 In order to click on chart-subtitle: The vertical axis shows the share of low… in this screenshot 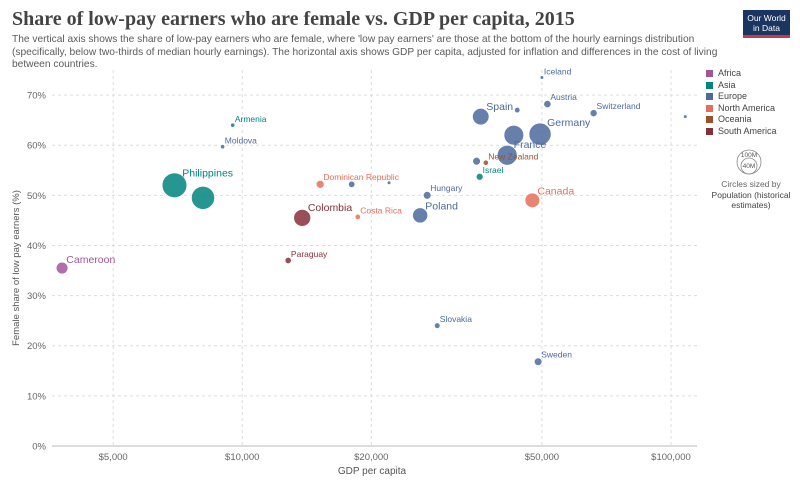, I will do `click(365, 52)`.